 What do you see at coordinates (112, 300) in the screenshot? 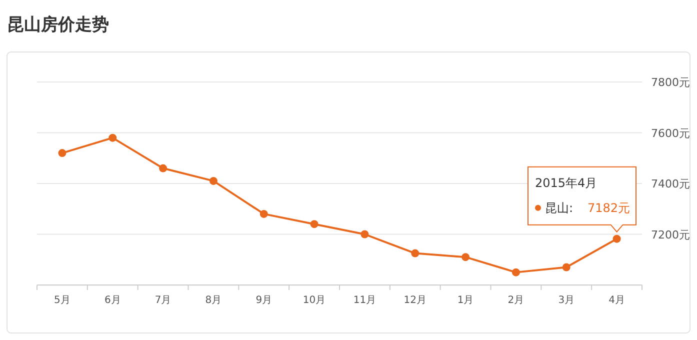
I see `x-tick-label: 6月` at bounding box center [112, 300].